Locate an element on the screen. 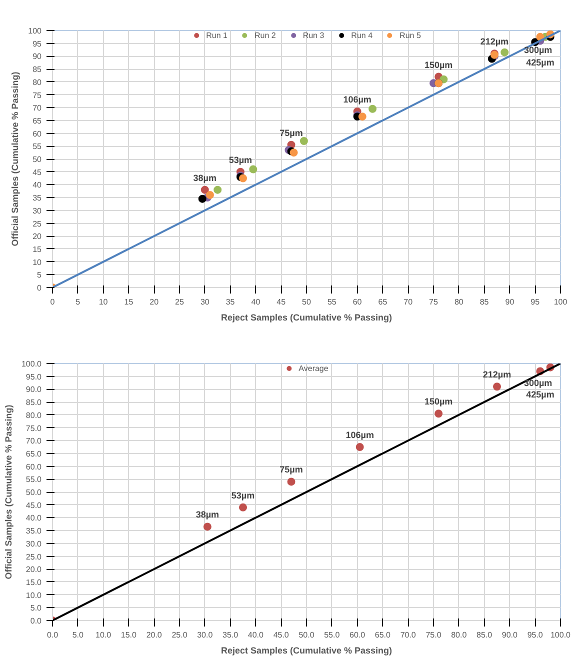 This screenshot has height=671, width=587. x-tick-label: 20.0 is located at coordinates (154, 635).